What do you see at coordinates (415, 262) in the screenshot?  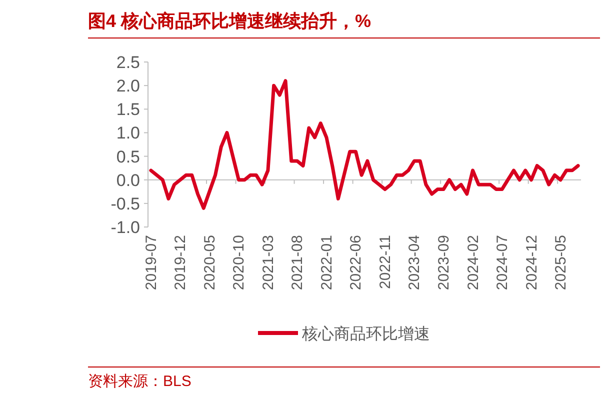 I see `x-tick-label: 2023-04` at bounding box center [415, 262].